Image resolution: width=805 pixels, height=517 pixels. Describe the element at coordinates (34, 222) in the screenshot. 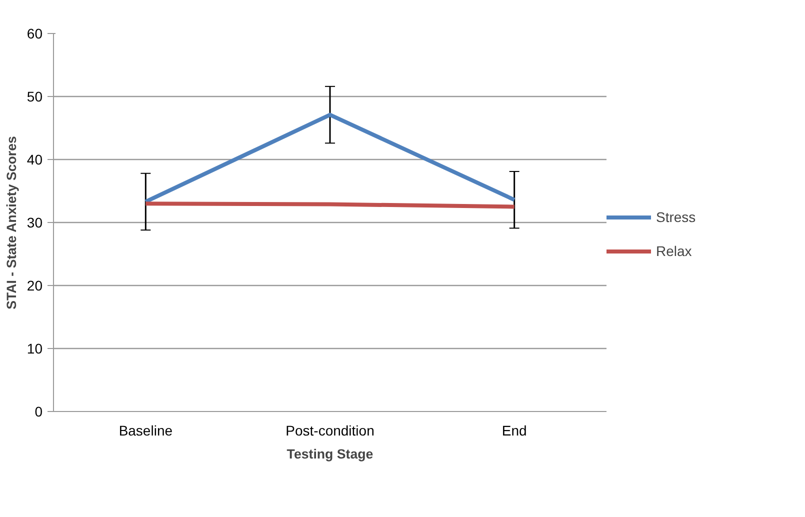

I see `y-tick-label: 30` at that location.